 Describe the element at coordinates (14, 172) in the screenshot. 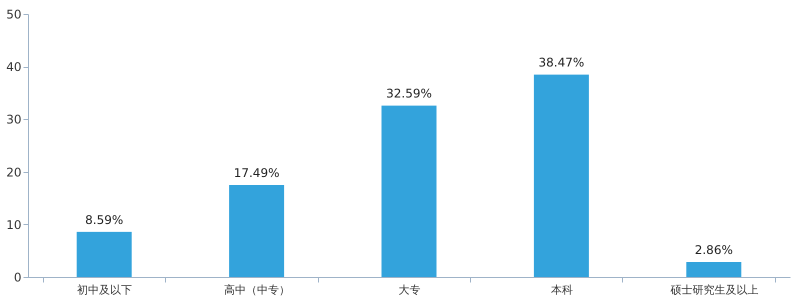

I see `y-tick-label: 20` at that location.